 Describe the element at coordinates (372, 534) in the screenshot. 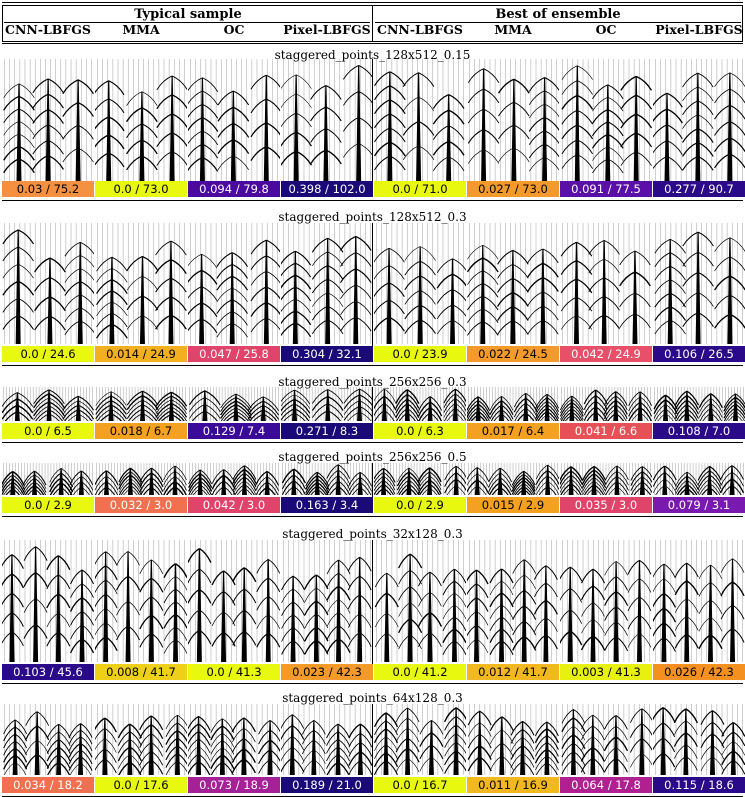

I see `section-title: staggered_points_32x128_0.3` at that location.